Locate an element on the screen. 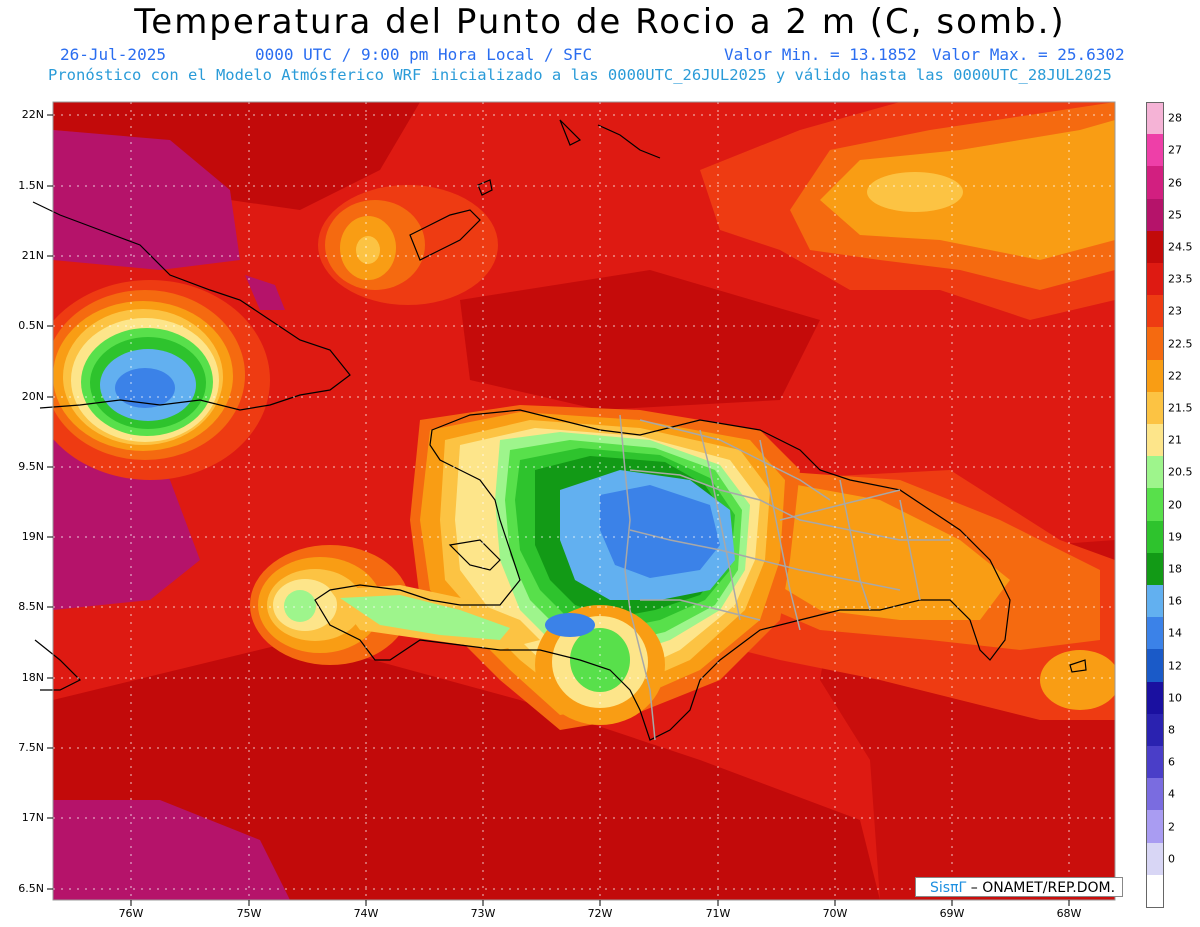  legend-label: 20.5 is located at coordinates (1180, 472).